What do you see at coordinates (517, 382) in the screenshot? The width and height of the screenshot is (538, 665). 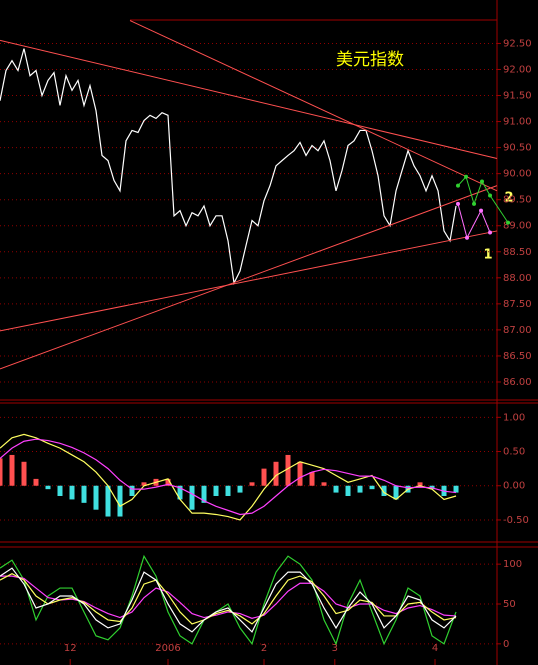 I see `y-tick-label: 86.00` at bounding box center [517, 382].